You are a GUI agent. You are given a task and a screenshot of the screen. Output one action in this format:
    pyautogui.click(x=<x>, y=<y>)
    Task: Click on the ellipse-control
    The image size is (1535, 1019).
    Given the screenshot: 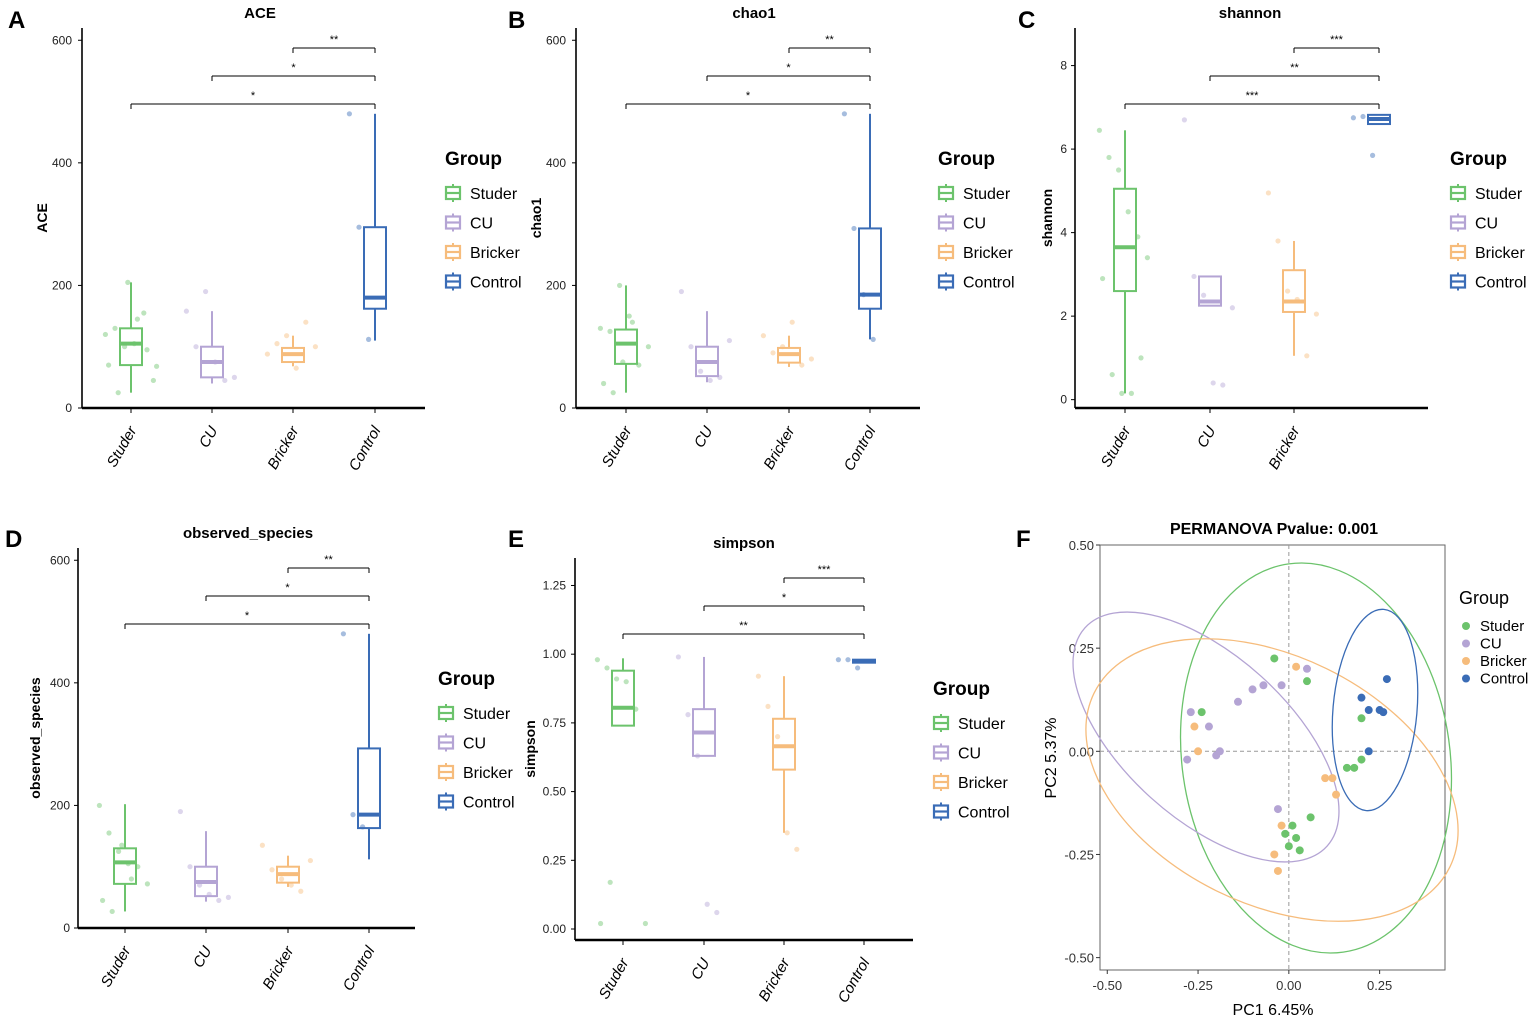 What is the action you would take?
    pyautogui.click(x=1375, y=710)
    